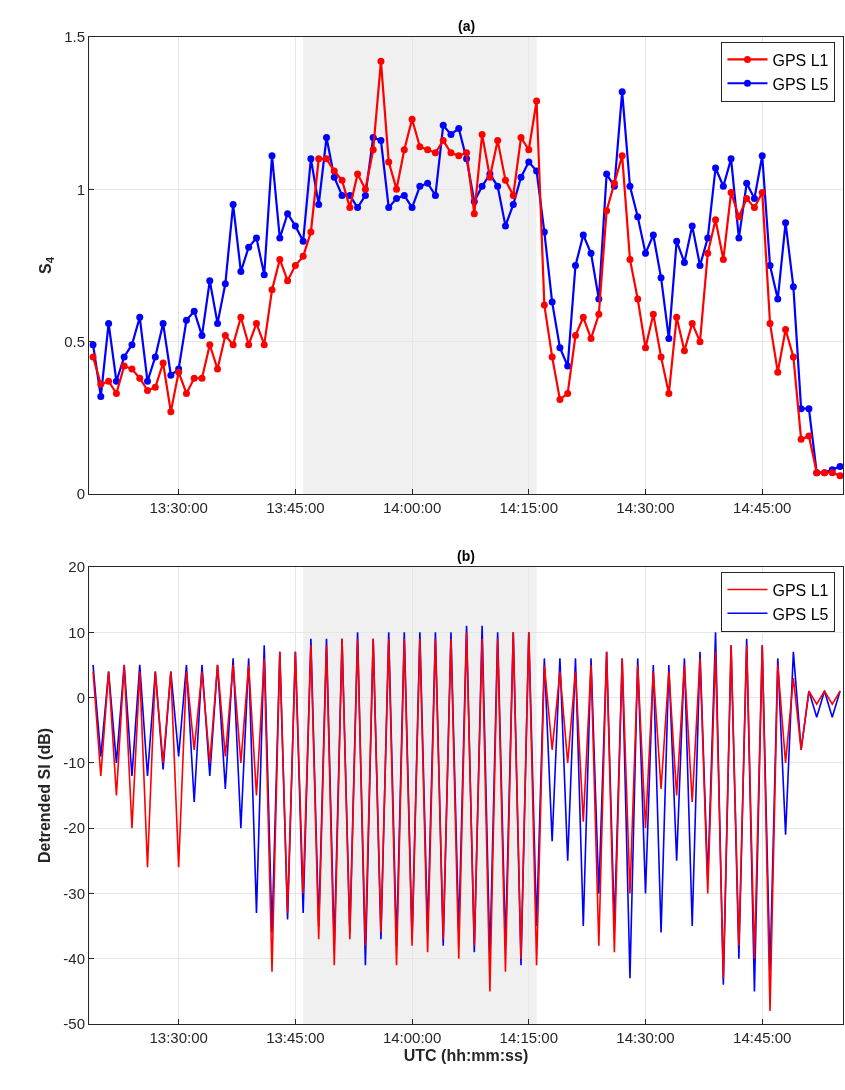  Describe the element at coordinates (45, 795) in the screenshot. I see `y-axis-title: Detrended SI (dB)` at that location.